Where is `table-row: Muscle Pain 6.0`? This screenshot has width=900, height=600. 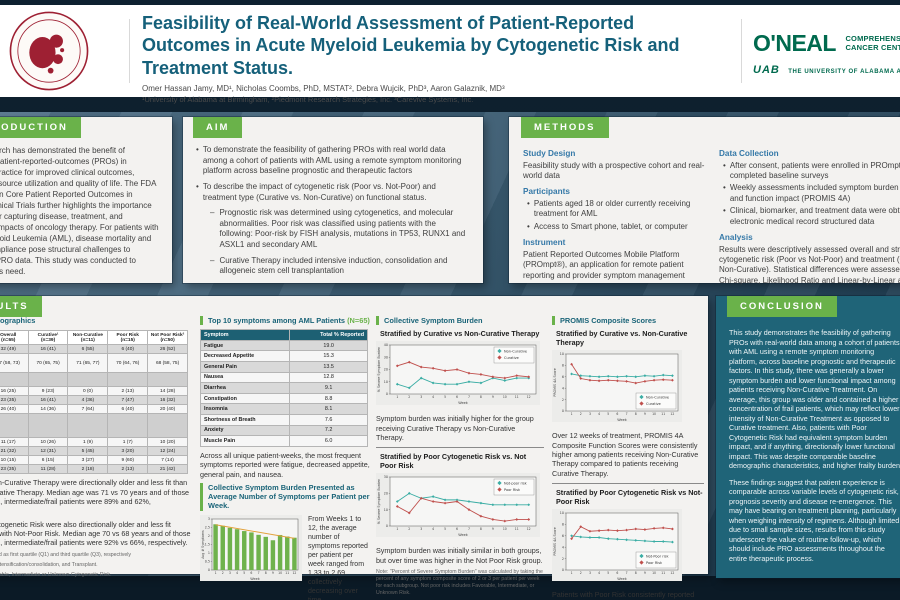 table-row: Muscle Pain 6.0 is located at coordinates (283, 441).